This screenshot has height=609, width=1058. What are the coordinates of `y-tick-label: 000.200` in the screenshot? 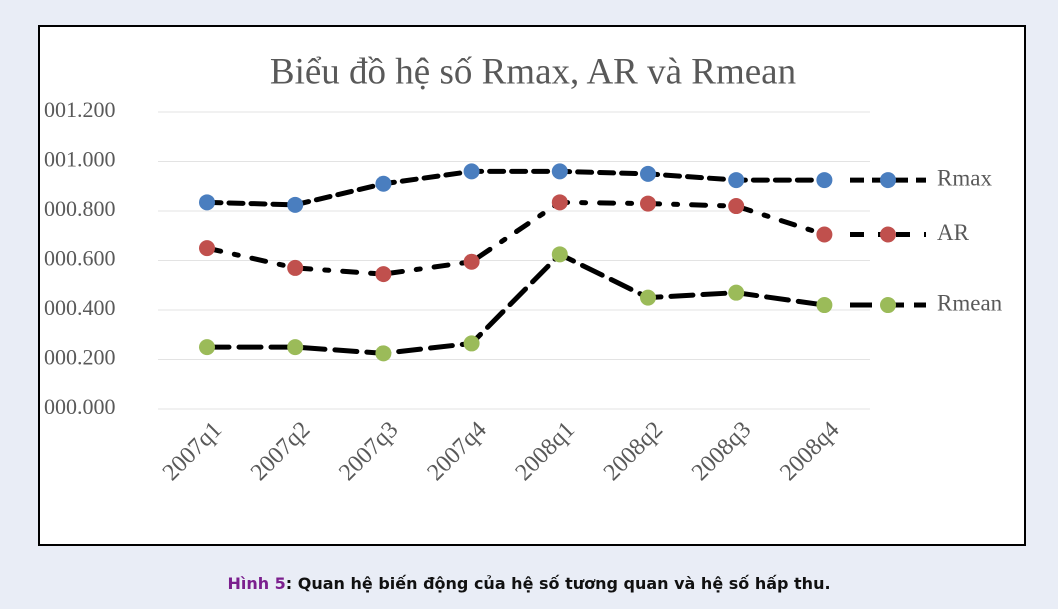 It's located at (80, 357).